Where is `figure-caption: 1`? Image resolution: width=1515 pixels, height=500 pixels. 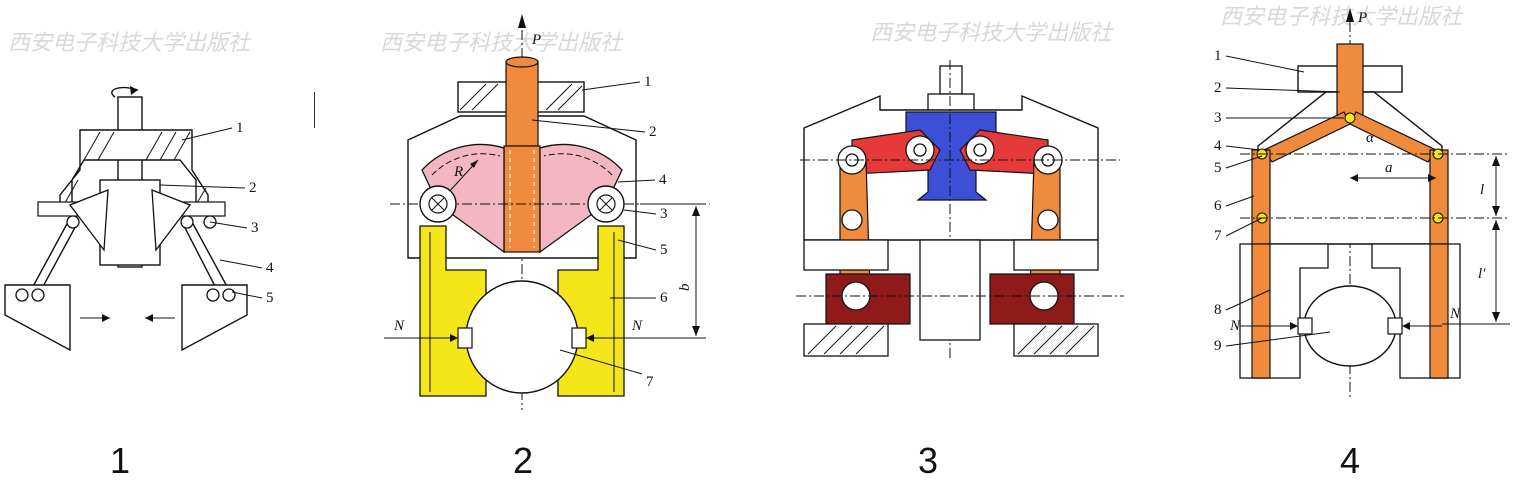 figure-caption: 1 is located at coordinates (120, 460).